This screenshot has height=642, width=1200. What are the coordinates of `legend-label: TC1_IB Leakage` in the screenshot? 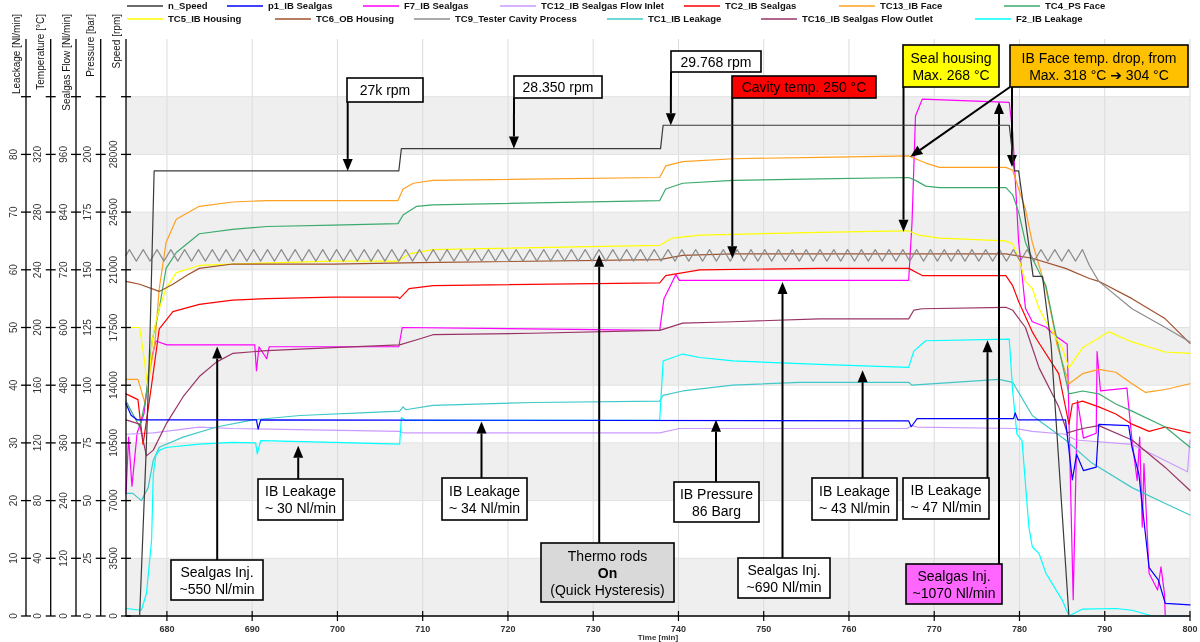 It's located at (685, 19).